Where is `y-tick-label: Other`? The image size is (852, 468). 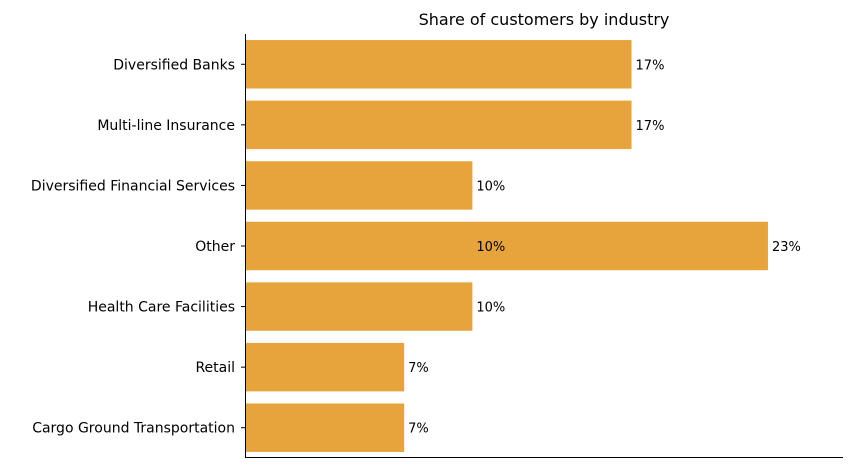 y-tick-label: Other is located at coordinates (215, 247).